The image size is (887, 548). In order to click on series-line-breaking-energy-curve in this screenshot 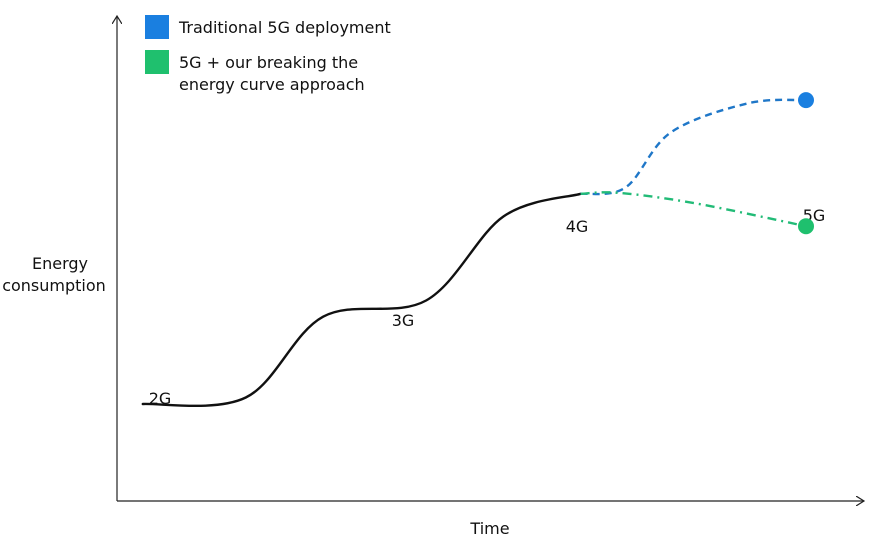, I will do `click(693, 209)`.